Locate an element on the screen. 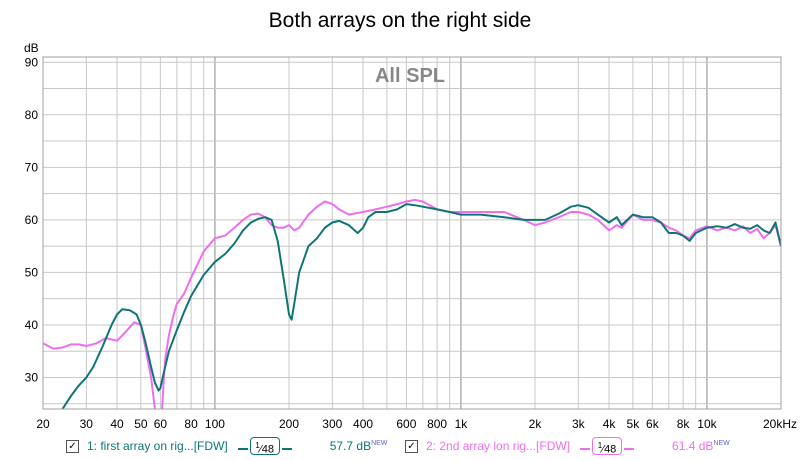 This screenshot has height=460, width=800. x-tick-label: 50 is located at coordinates (141, 424).